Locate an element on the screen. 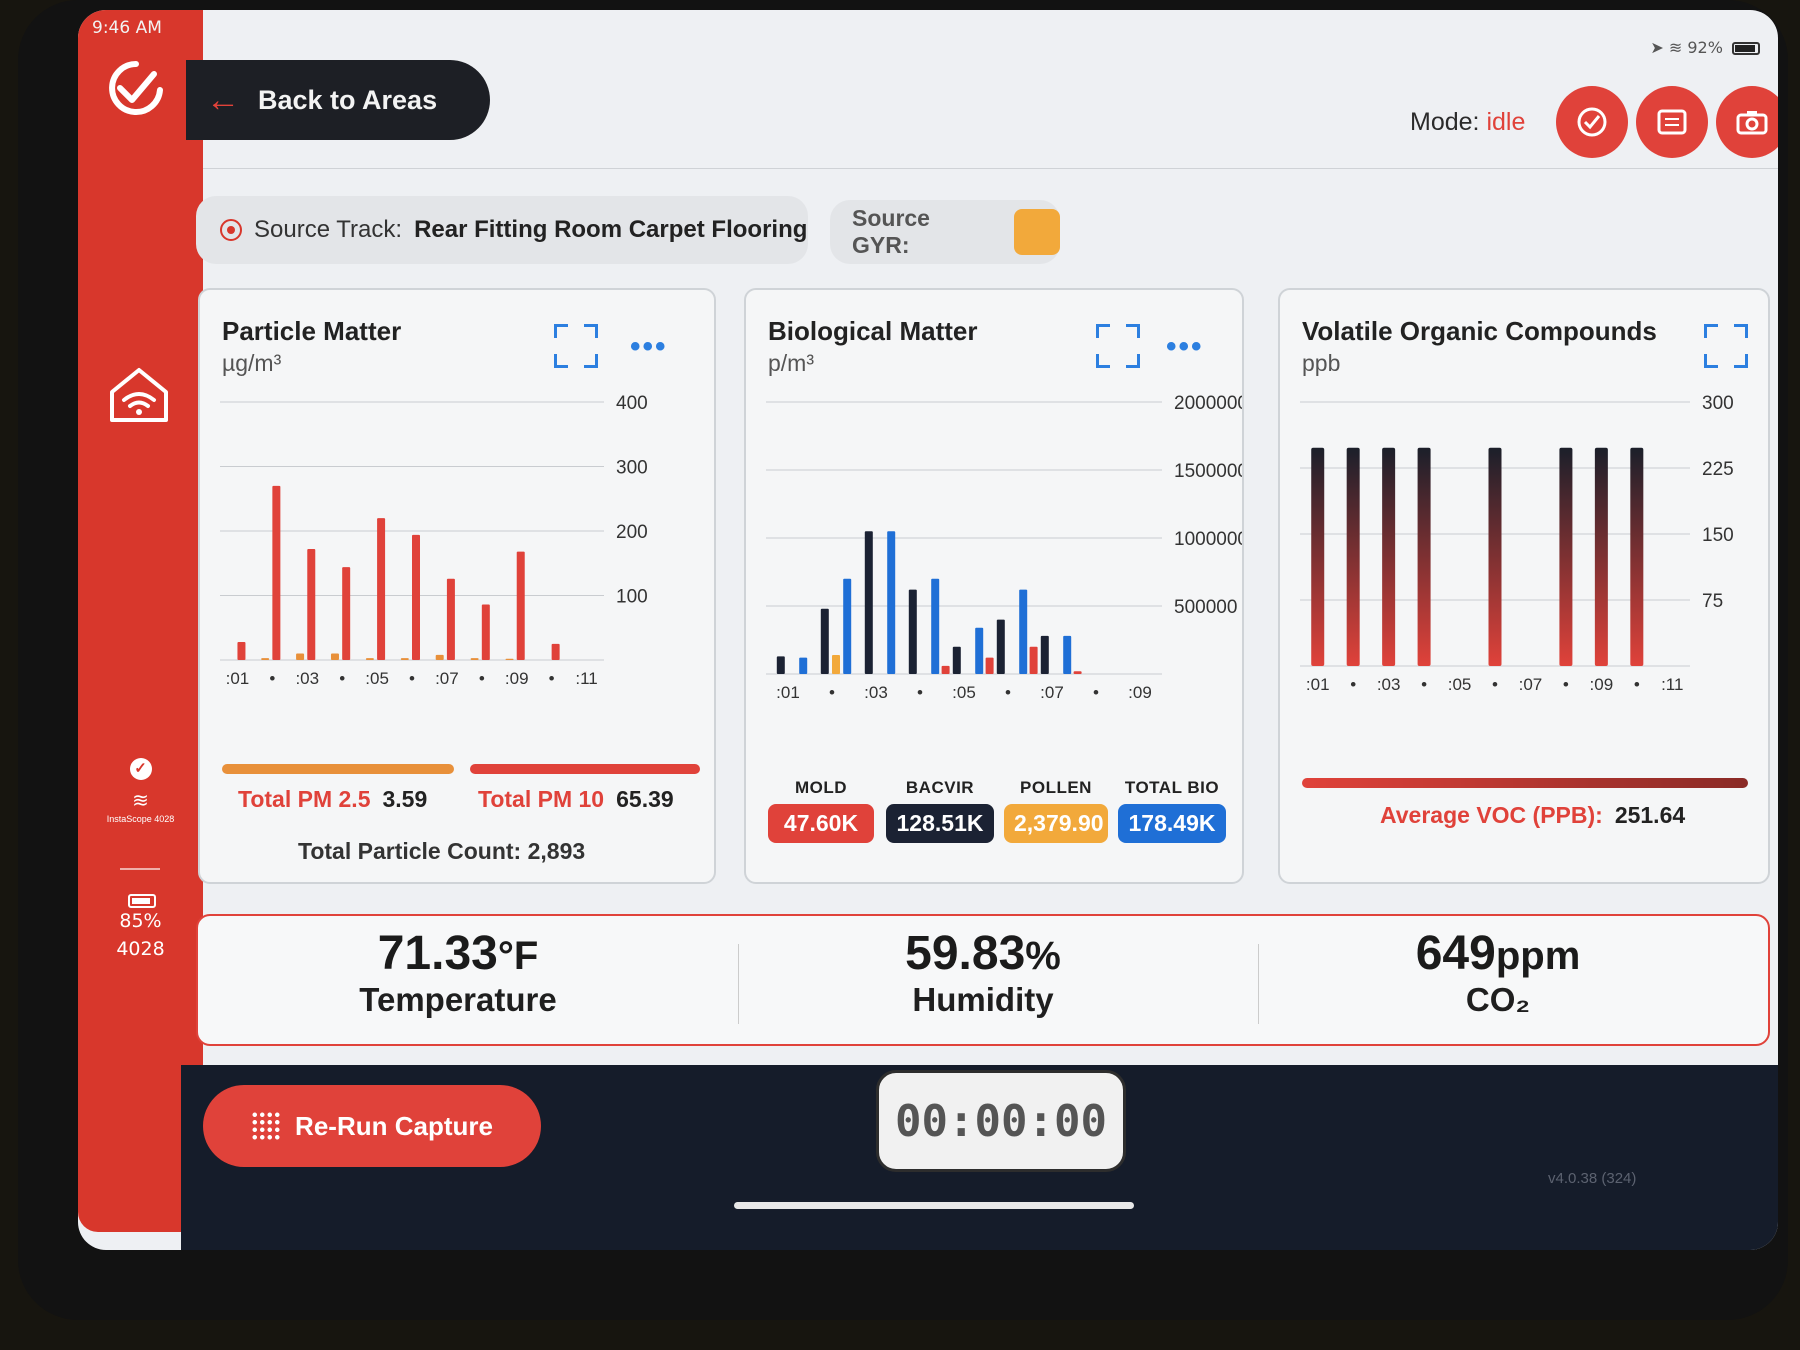  y-tick-label: 75 is located at coordinates (1712, 601).